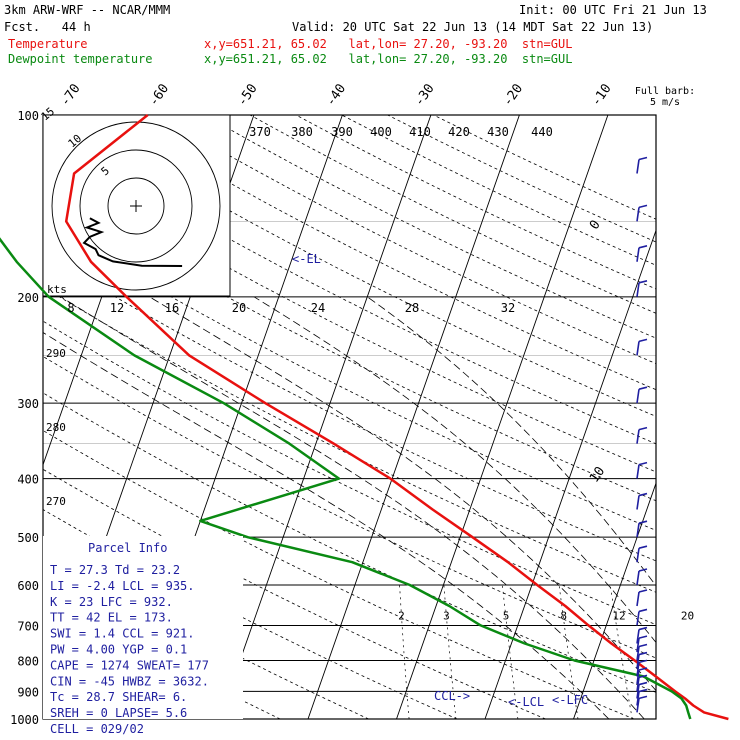  What do you see at coordinates (80, 59) in the screenshot?
I see `dewpoint-legend: Dewpoint temperature` at bounding box center [80, 59].